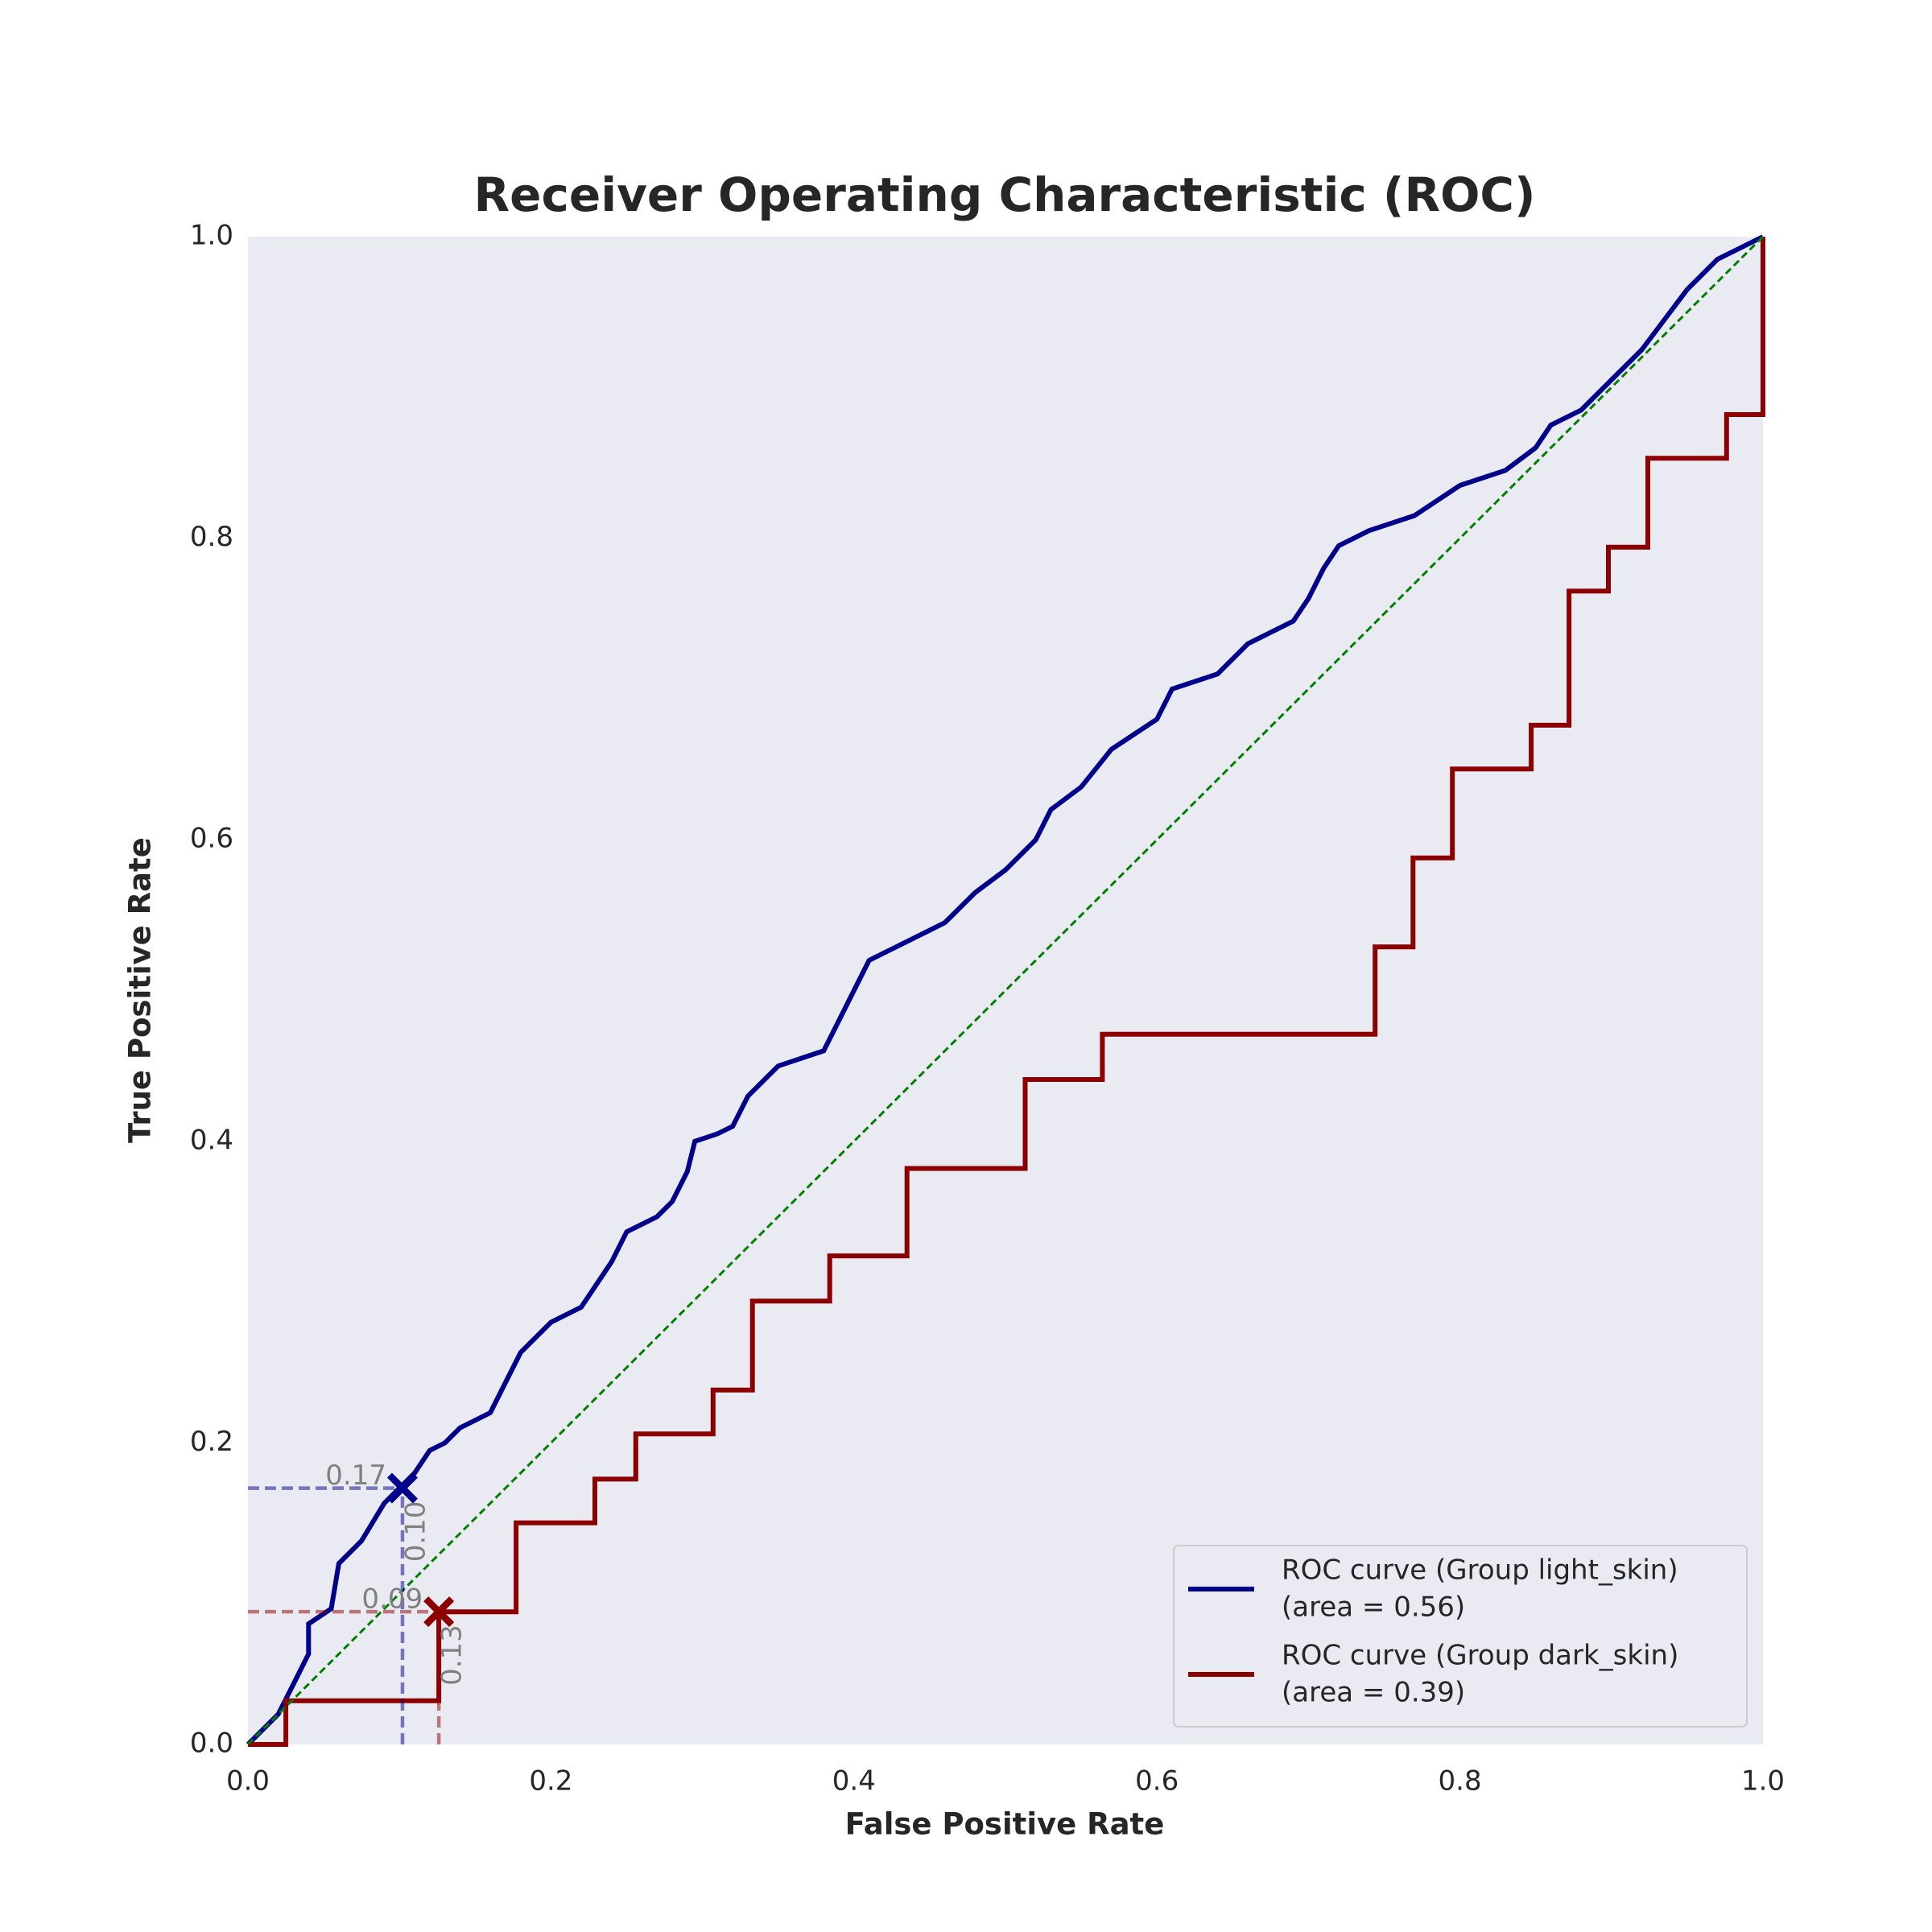 The image size is (1932, 1932). What do you see at coordinates (211, 1744) in the screenshot?
I see `y-tick-label: 0.0` at bounding box center [211, 1744].